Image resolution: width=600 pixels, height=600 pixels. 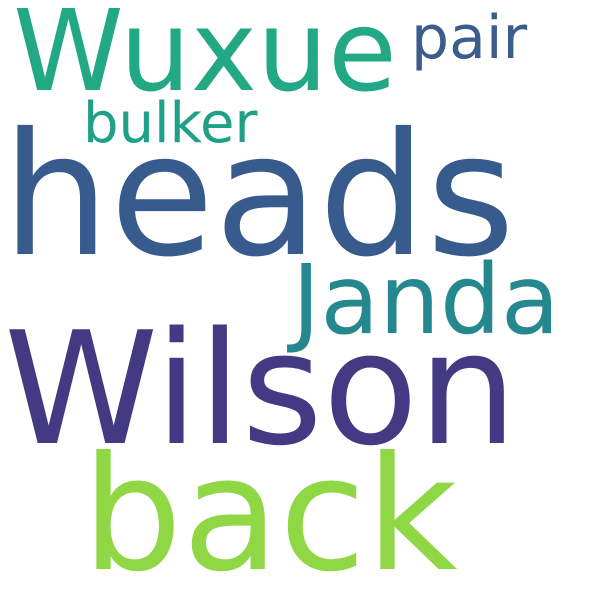 What do you see at coordinates (469, 38) in the screenshot?
I see `word-pair: pair` at bounding box center [469, 38].